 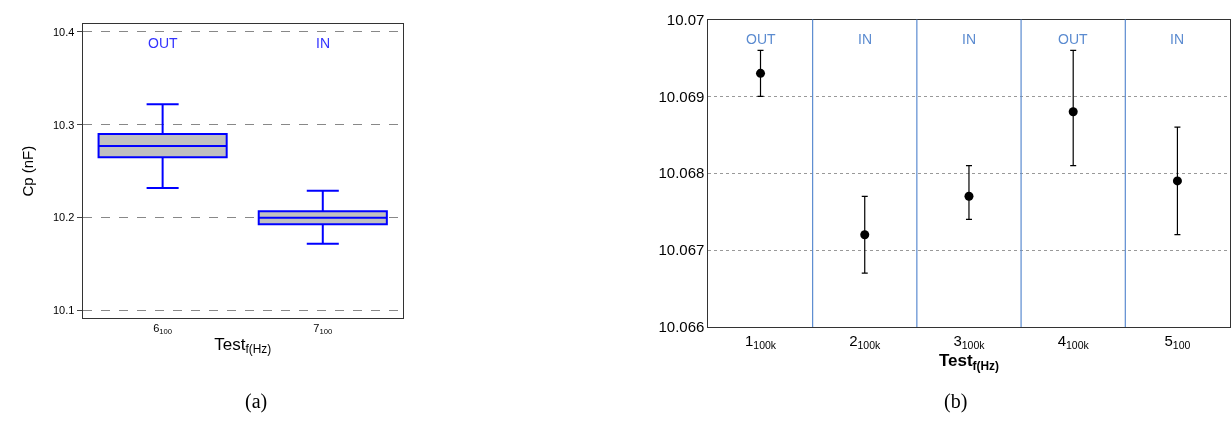 I want to click on x-tick-label: 1$_{100k}$, so click(x=760, y=341).